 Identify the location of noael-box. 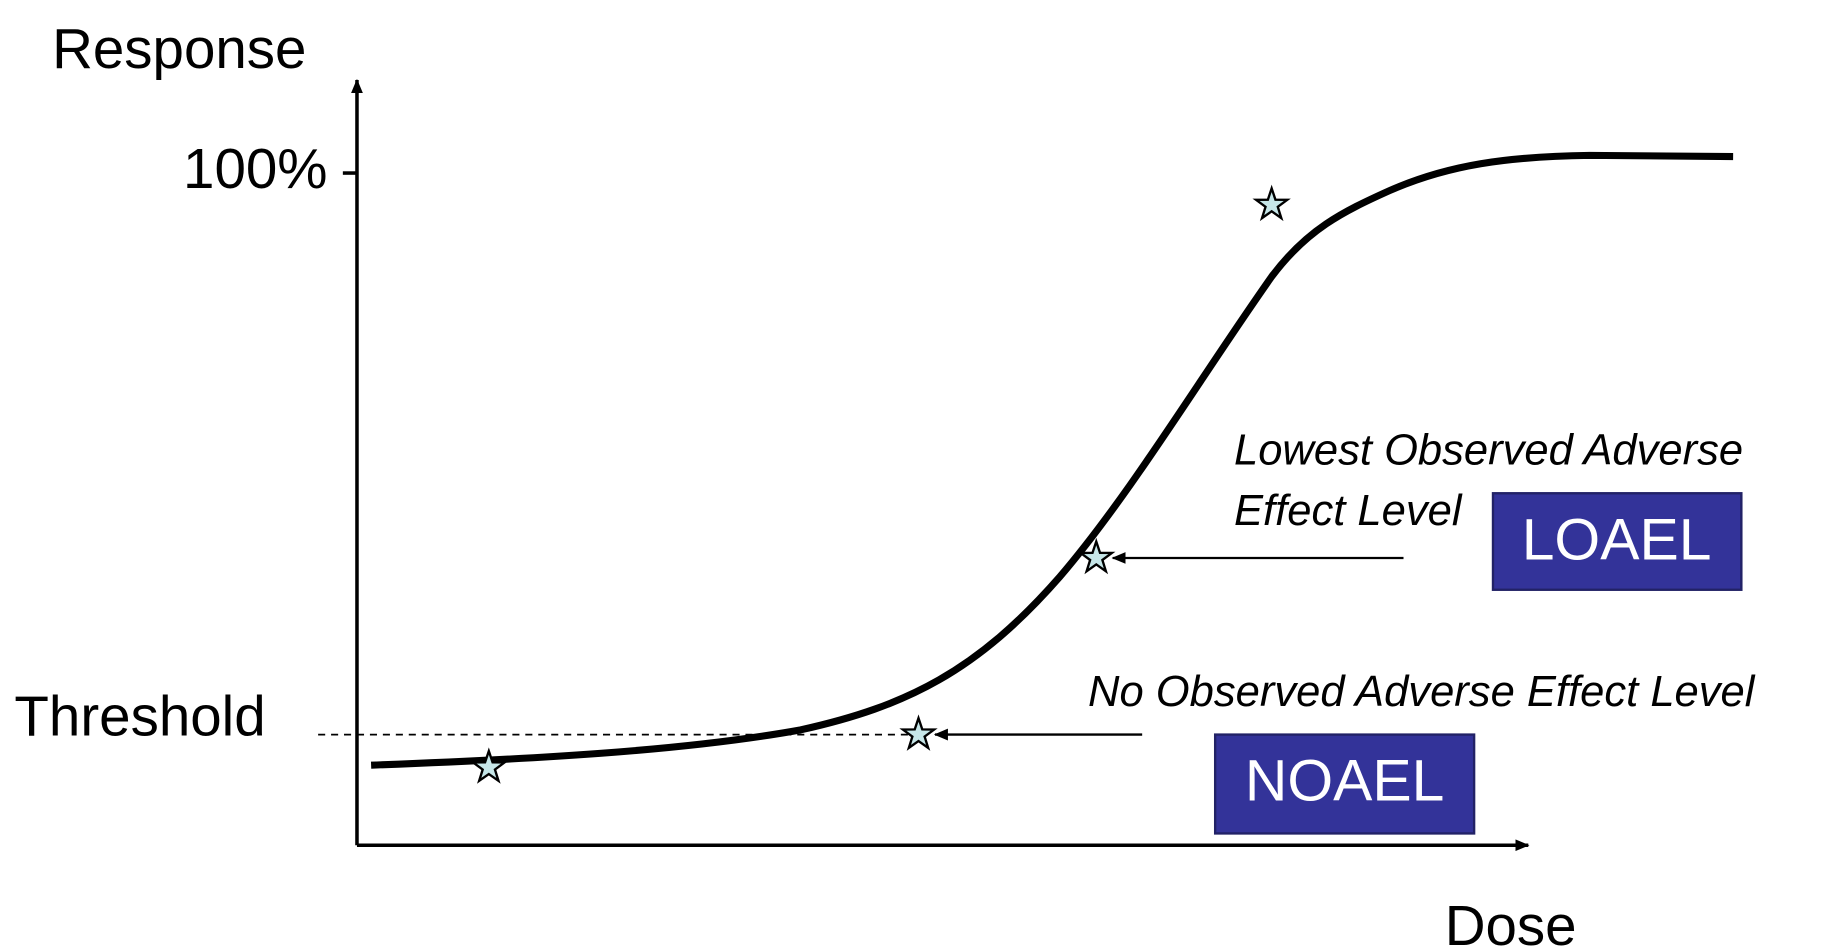
(1344, 784).